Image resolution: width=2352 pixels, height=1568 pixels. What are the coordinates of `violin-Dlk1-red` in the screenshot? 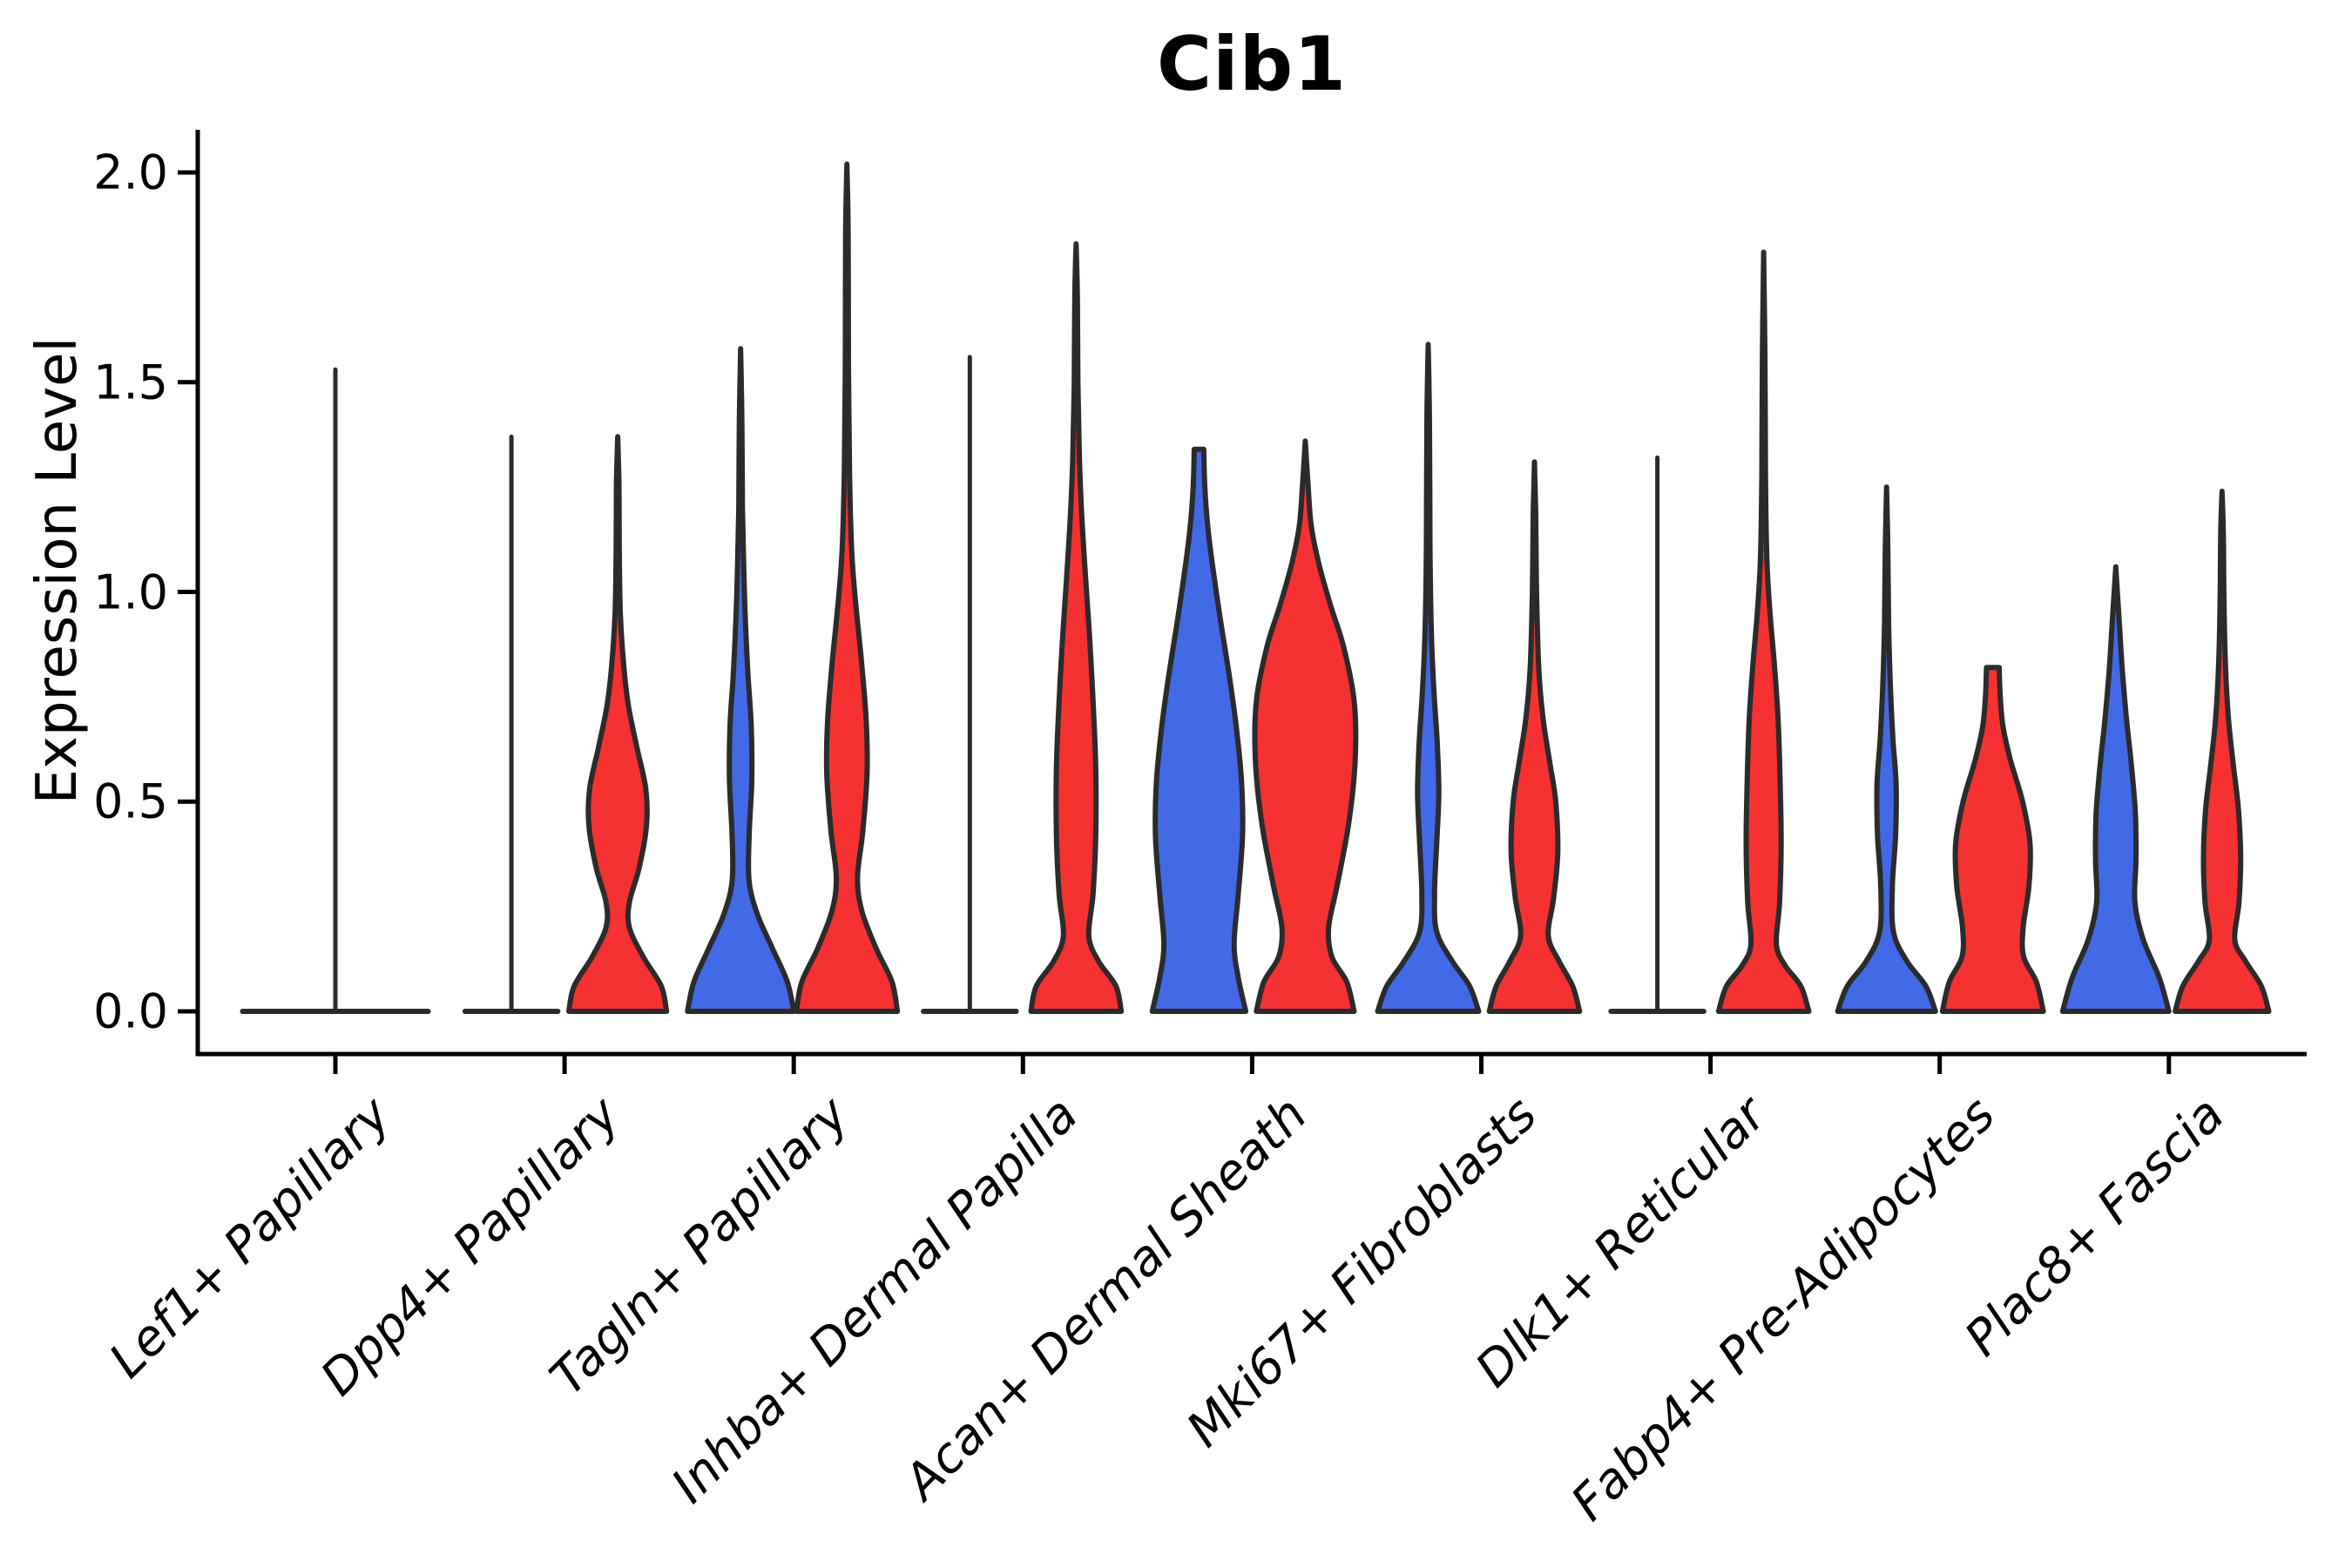 It's located at (1763, 631).